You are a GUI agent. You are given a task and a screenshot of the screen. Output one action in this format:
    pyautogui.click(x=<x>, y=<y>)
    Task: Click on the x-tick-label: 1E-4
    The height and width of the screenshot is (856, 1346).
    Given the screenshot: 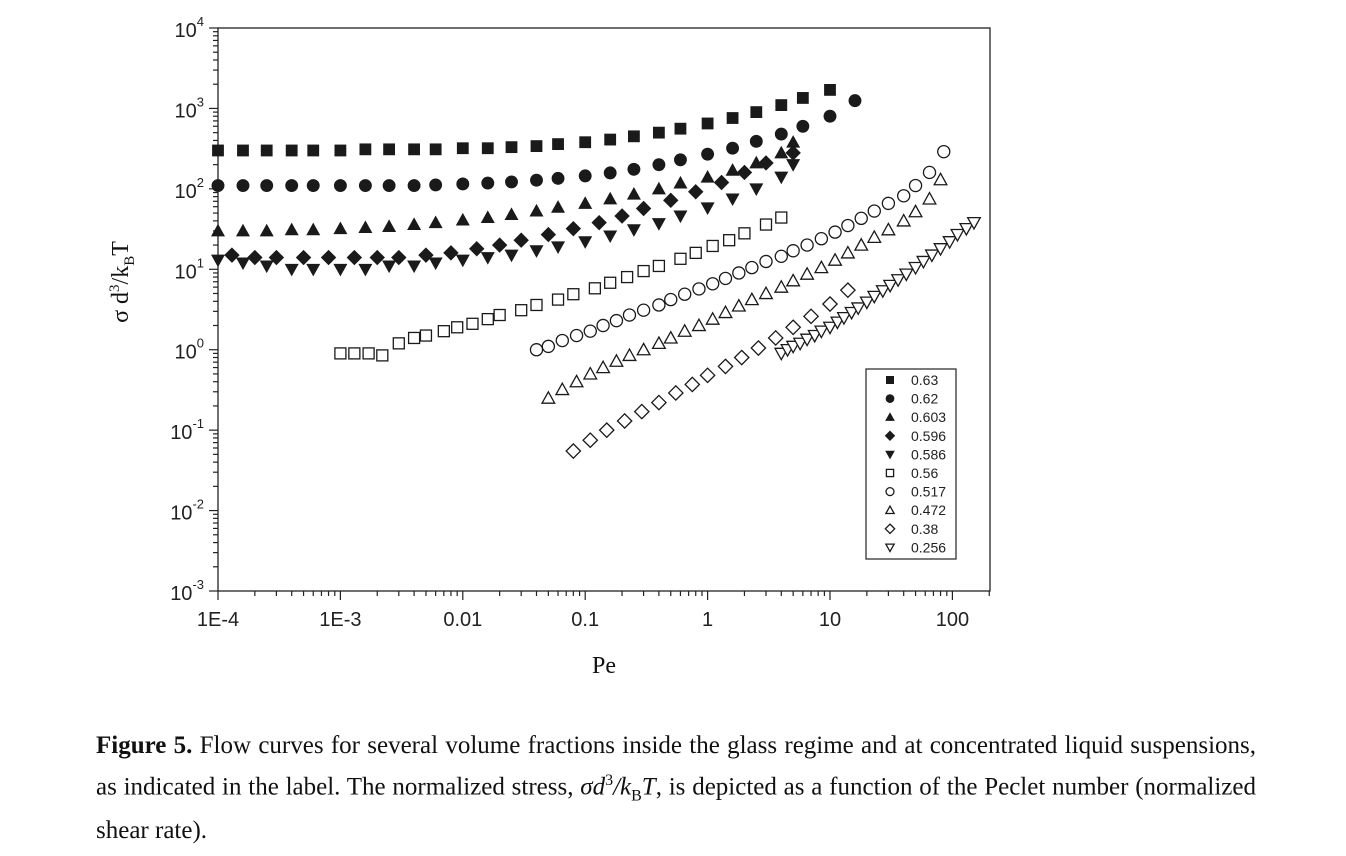 What is the action you would take?
    pyautogui.click(x=218, y=620)
    